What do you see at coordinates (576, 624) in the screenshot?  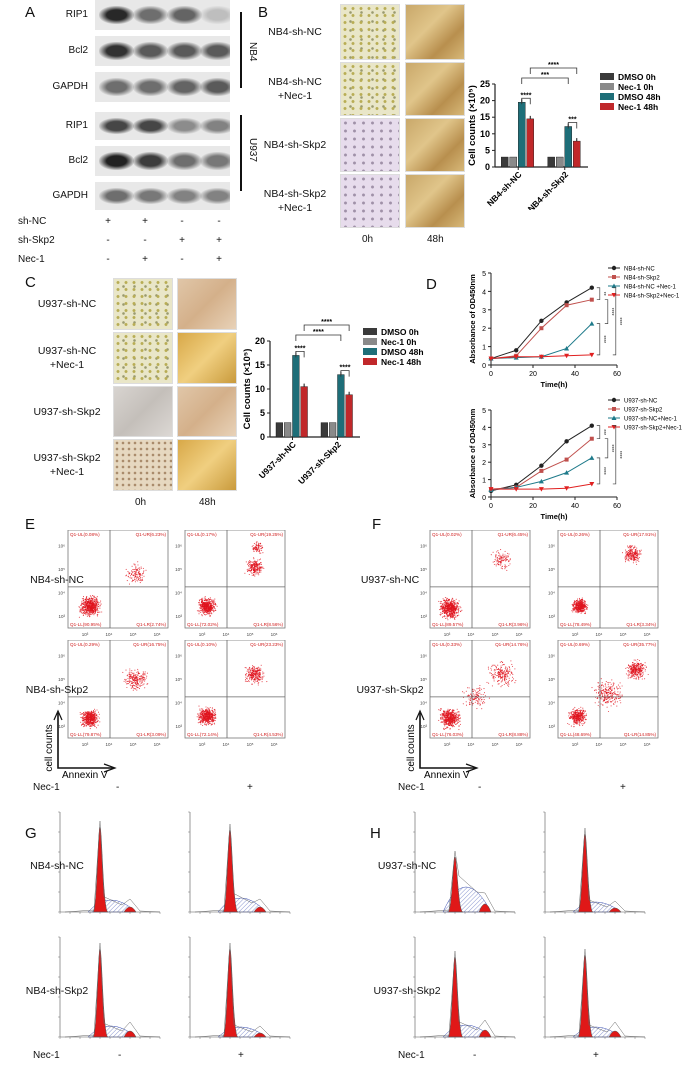 I see `quadrant-ll-label: Q1-LL(78.49%)` at bounding box center [576, 624].